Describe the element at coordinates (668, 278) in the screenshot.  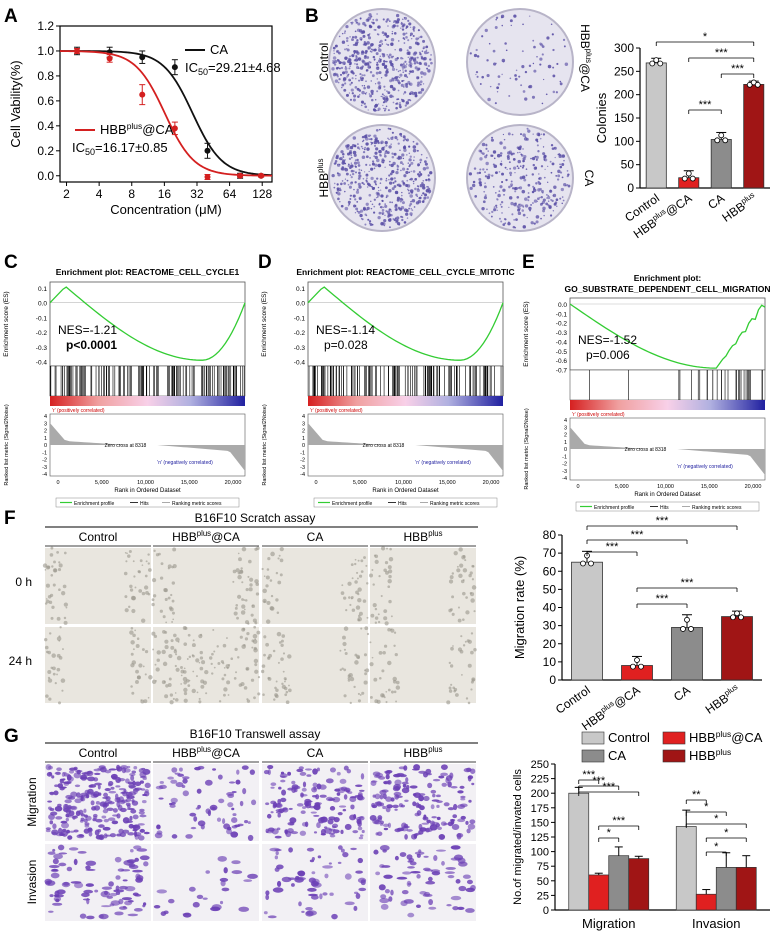
I see `gsea-title: Enrichment plot:` at that location.